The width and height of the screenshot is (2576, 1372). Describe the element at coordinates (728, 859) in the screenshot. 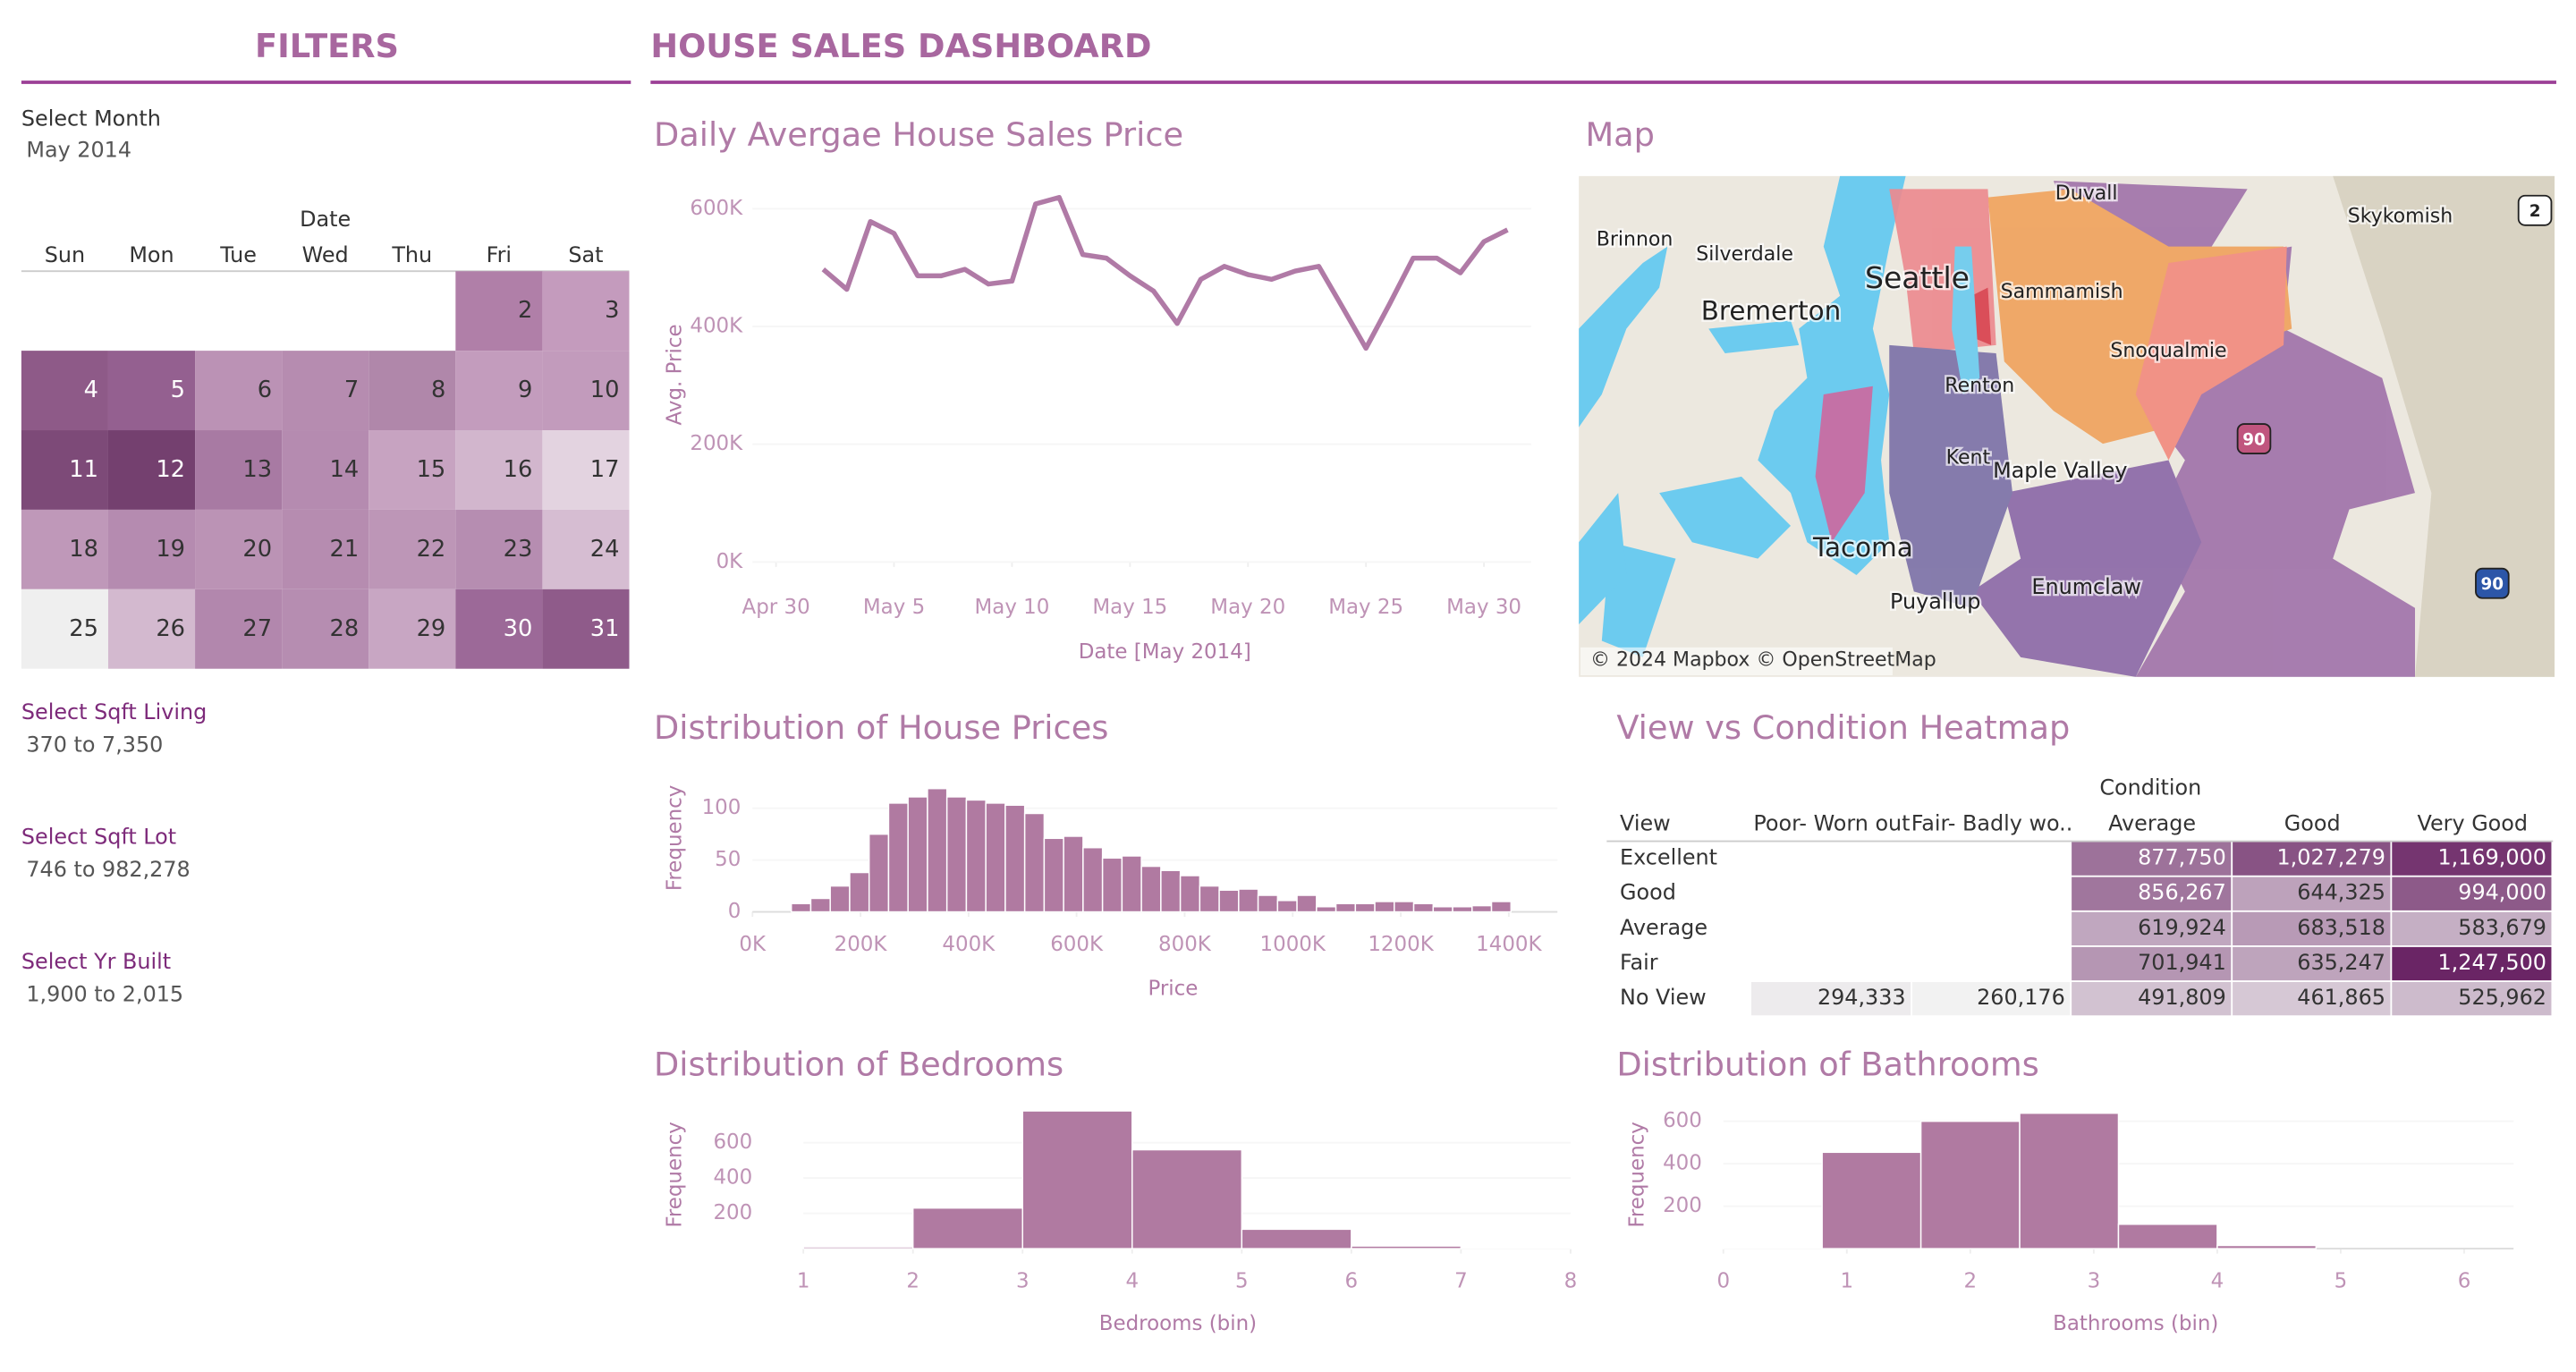

I see `y-tick-label: 50` at that location.